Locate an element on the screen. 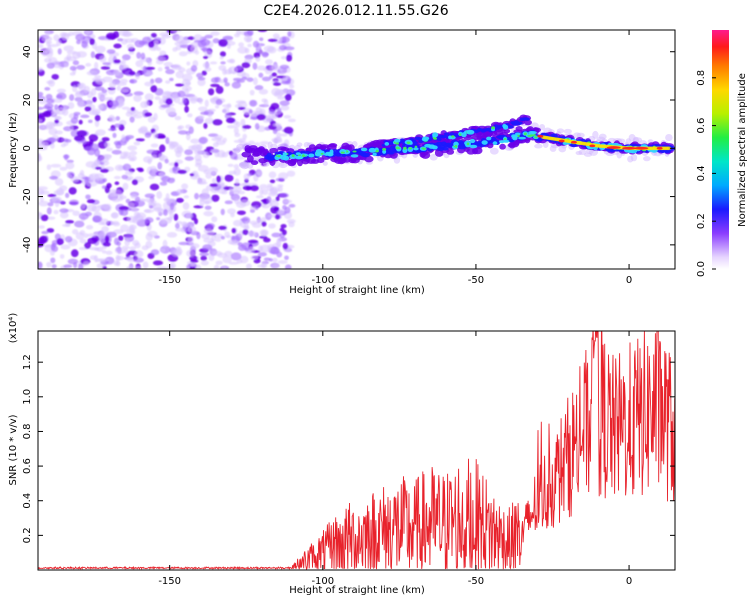  ridge-max is located at coordinates (540, 136).